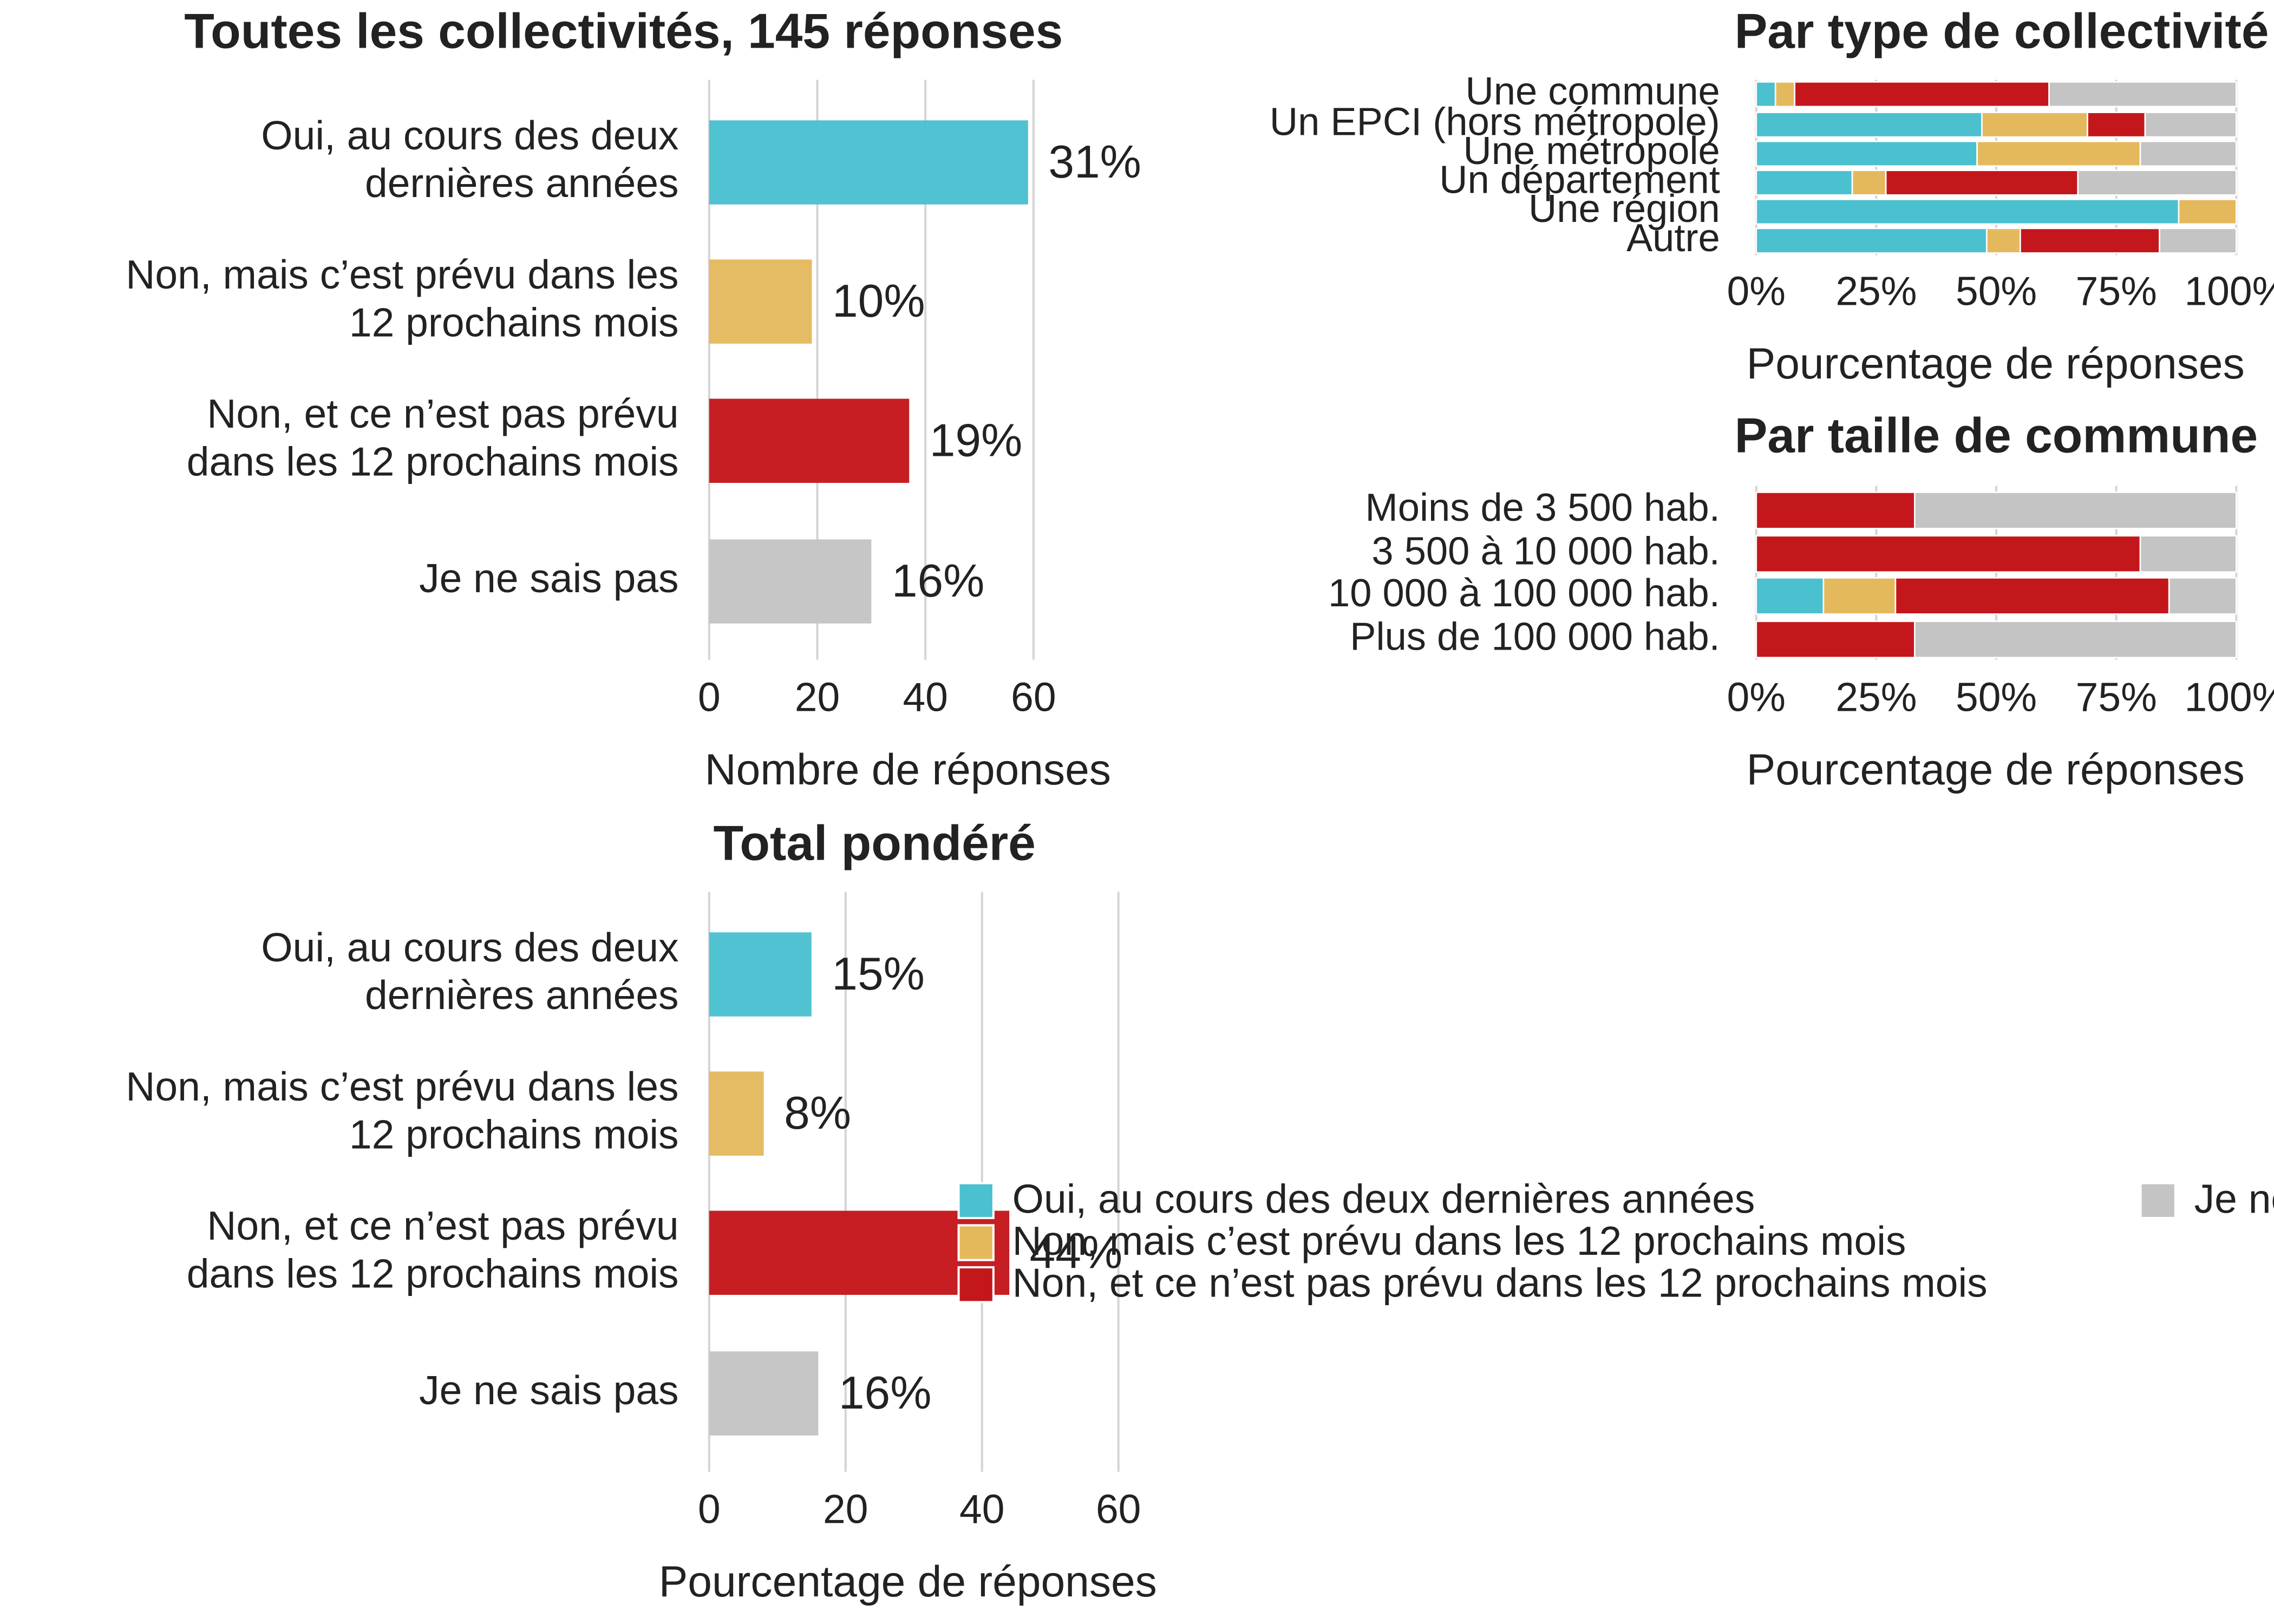 Image resolution: width=2274 pixels, height=1624 pixels. Describe the element at coordinates (879, 974) in the screenshot. I see `value-label: 15%` at that location.